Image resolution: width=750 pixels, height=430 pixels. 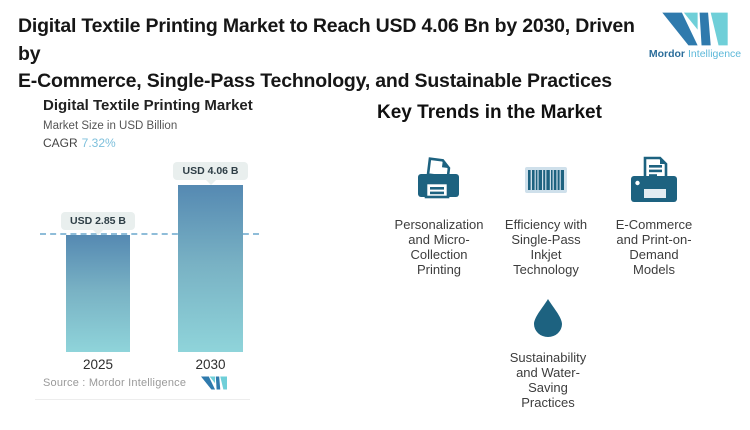 I want to click on bar-group-2025: USD 2.85 B 2025, so click(x=98, y=292).